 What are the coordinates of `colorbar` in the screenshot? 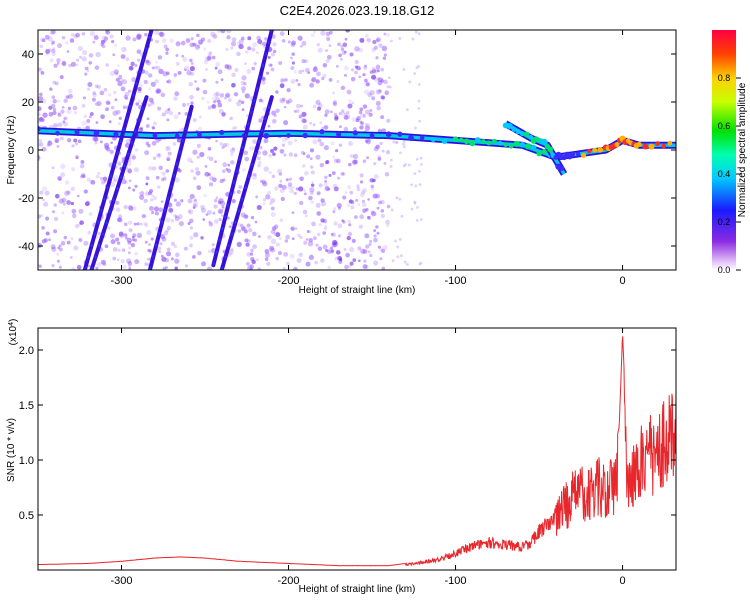 It's located at (724, 150).